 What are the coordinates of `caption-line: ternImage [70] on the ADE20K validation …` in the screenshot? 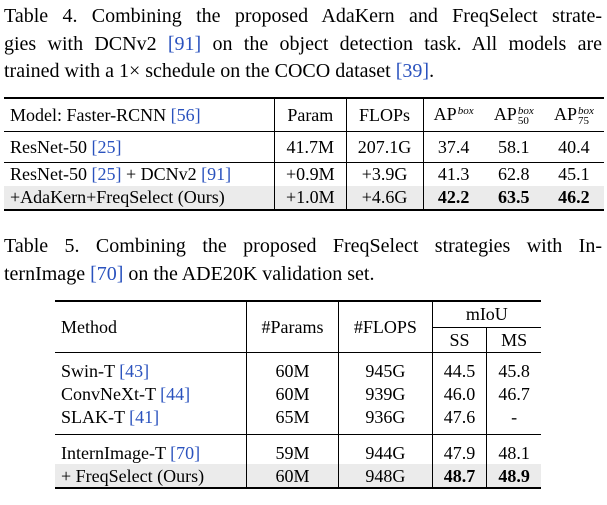 It's located at (303, 275).